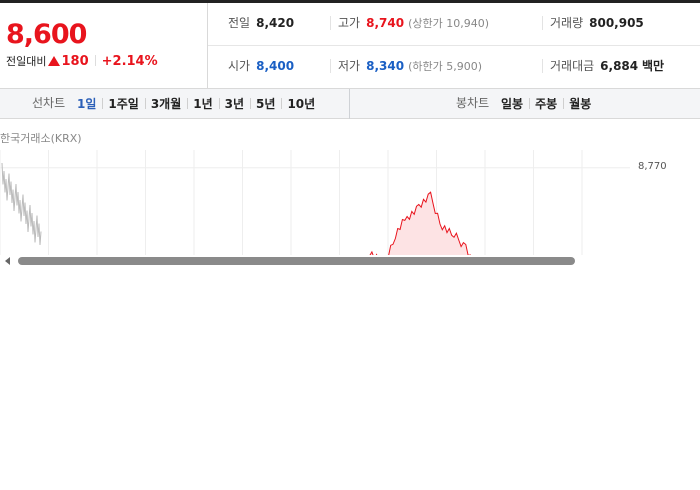  Describe the element at coordinates (580, 103) in the screenshot. I see `tab-candle-2: 월봉` at that location.